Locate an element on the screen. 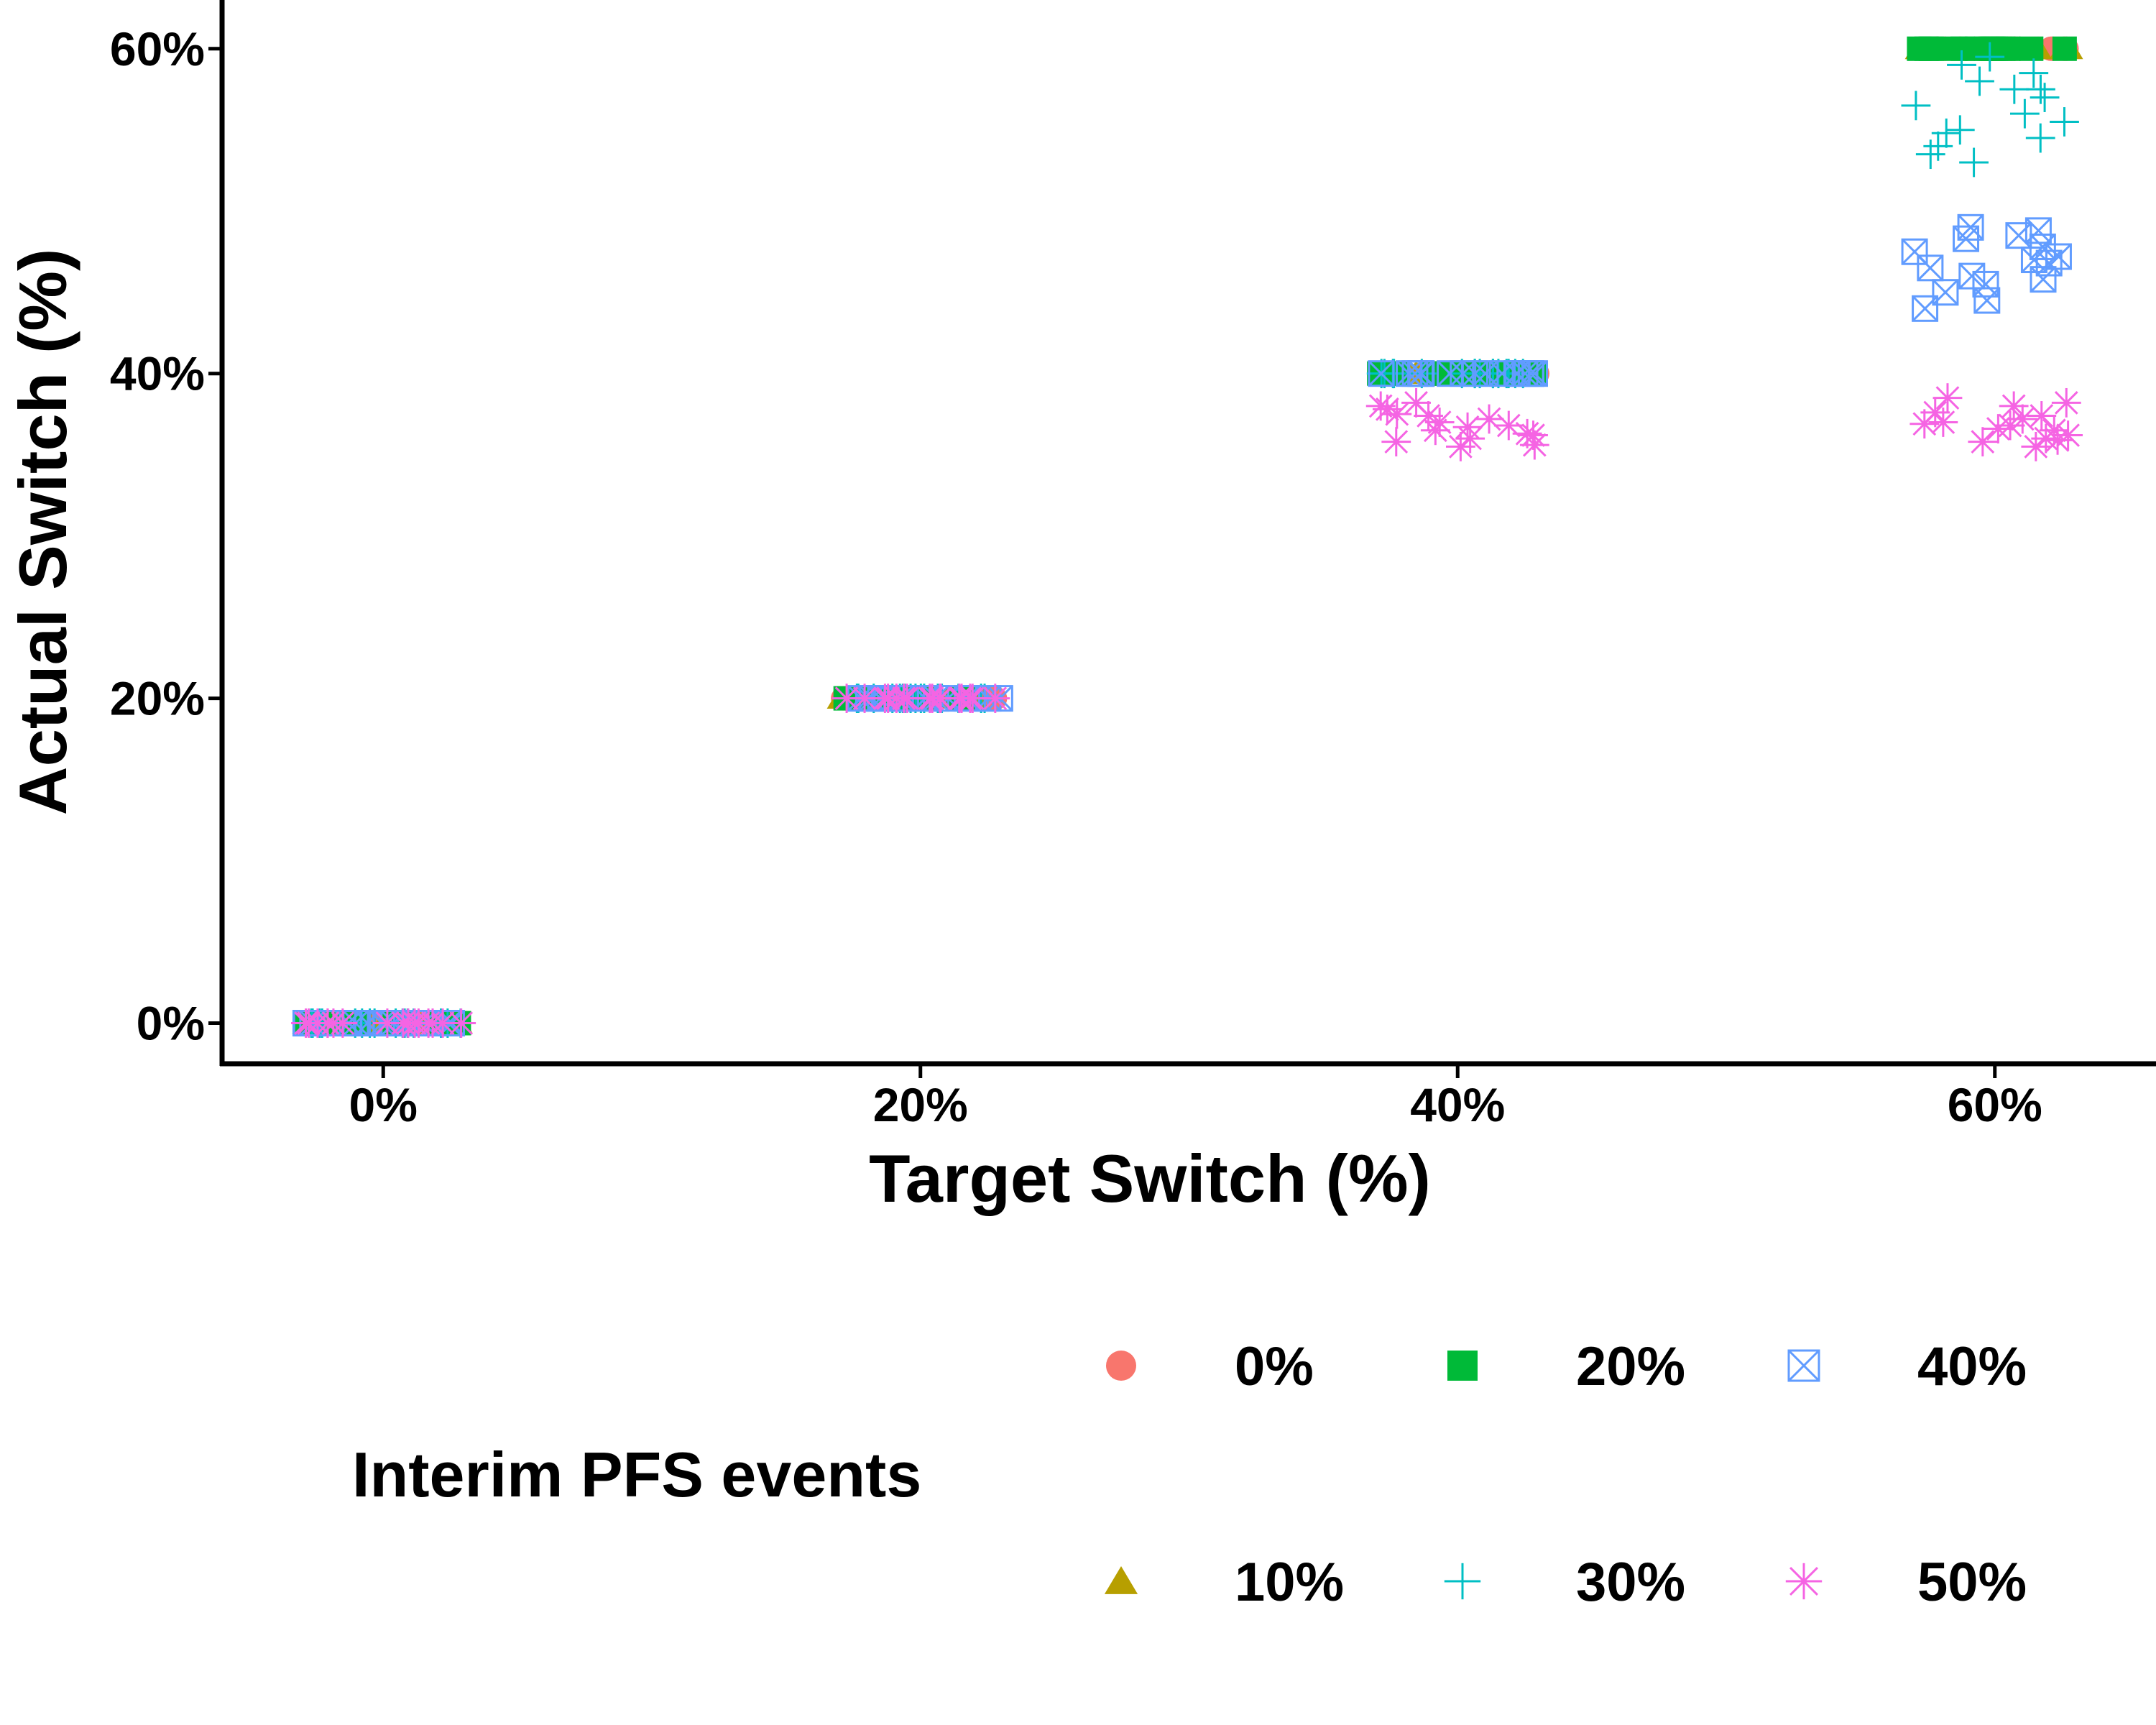 The image size is (2156, 1725). y-axis-ticks: 0% 20% 40% 60% is located at coordinates (166, 536).